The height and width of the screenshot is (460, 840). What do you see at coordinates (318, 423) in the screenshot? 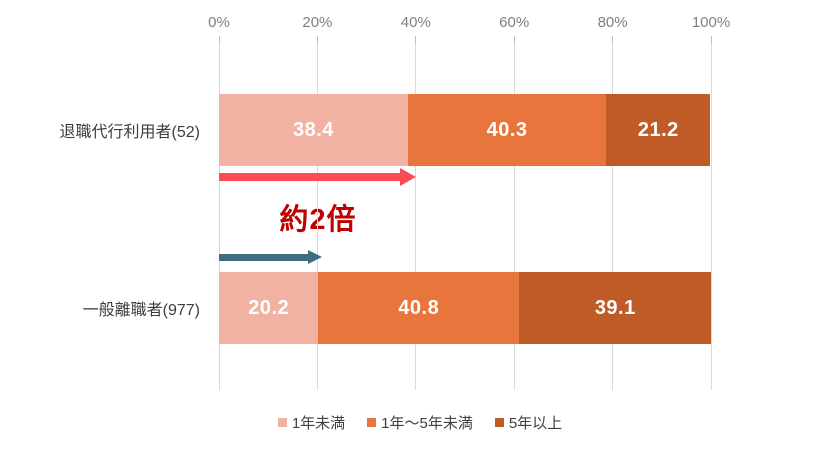
I see `legend-label: 1年未満` at bounding box center [318, 423].